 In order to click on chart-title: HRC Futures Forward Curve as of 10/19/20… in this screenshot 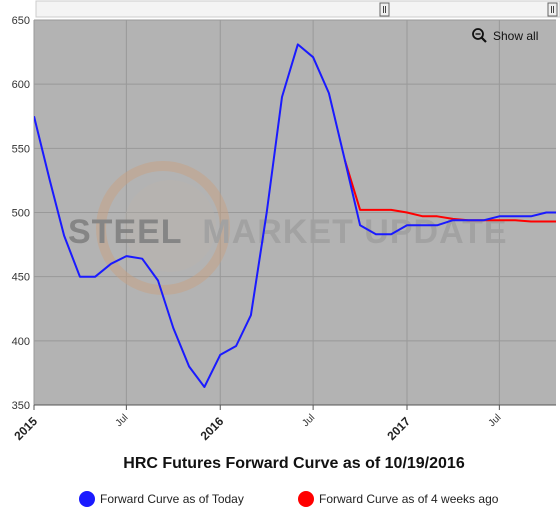, I will do `click(294, 463)`.